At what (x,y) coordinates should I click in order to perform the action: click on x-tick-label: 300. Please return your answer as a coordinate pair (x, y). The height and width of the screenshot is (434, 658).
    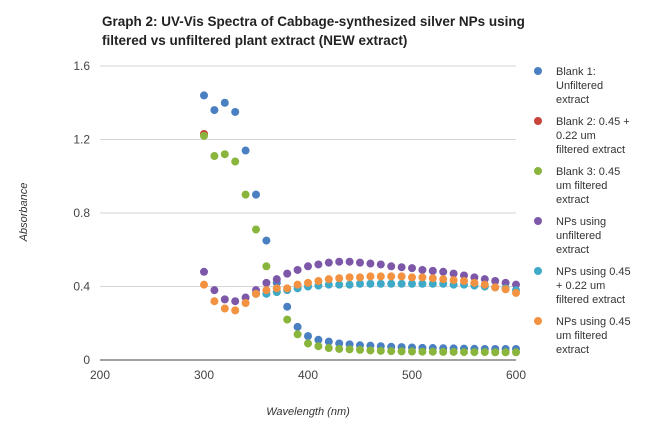
    Looking at the image, I should click on (204, 375).